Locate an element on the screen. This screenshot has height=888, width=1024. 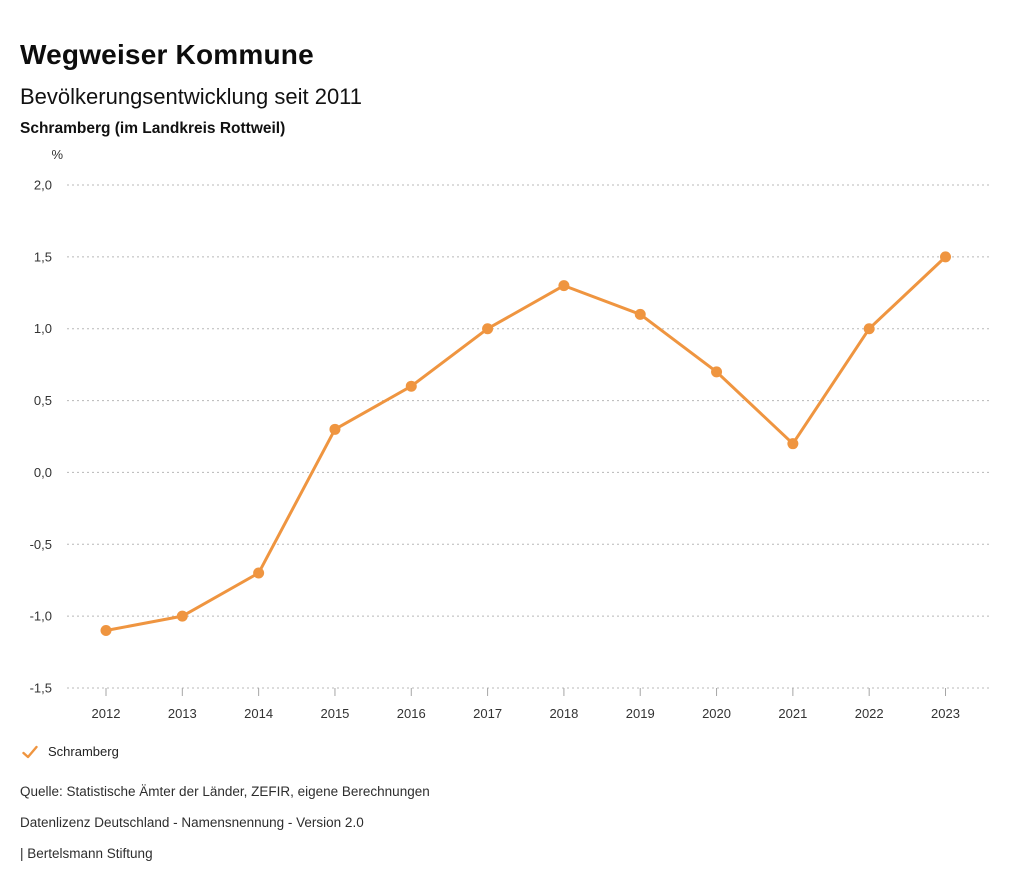
x-tick-label: 2013 is located at coordinates (182, 713).